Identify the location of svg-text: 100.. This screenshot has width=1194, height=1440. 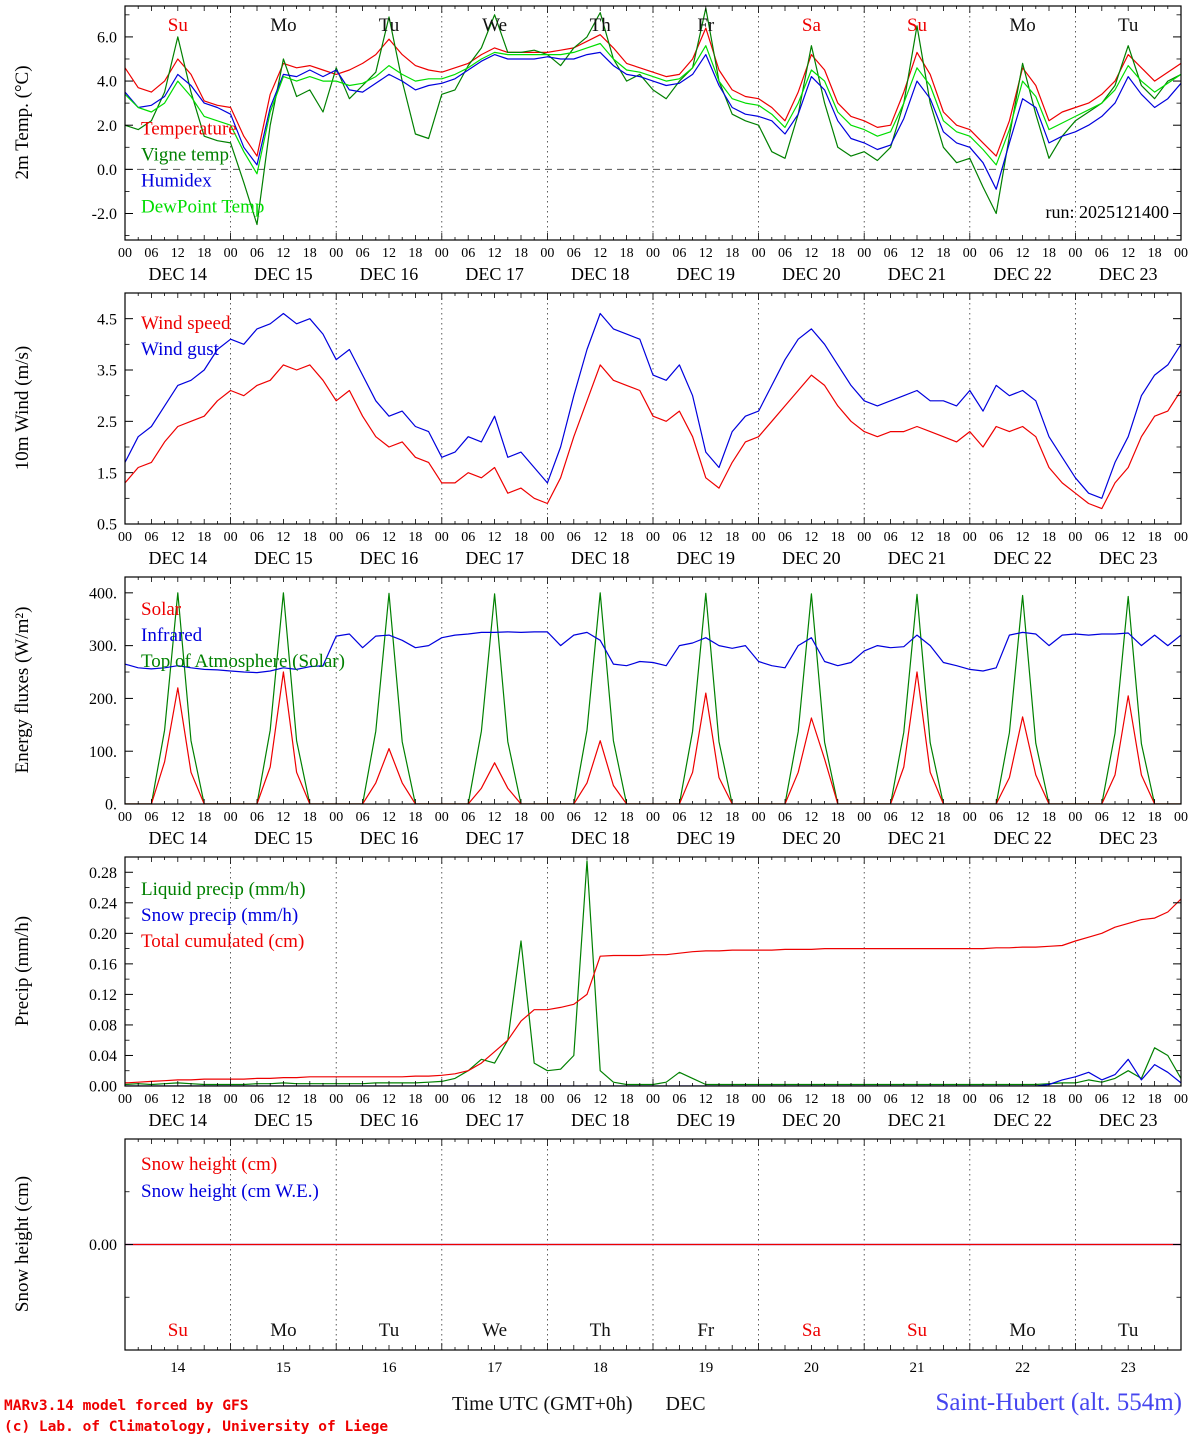
(103, 752).